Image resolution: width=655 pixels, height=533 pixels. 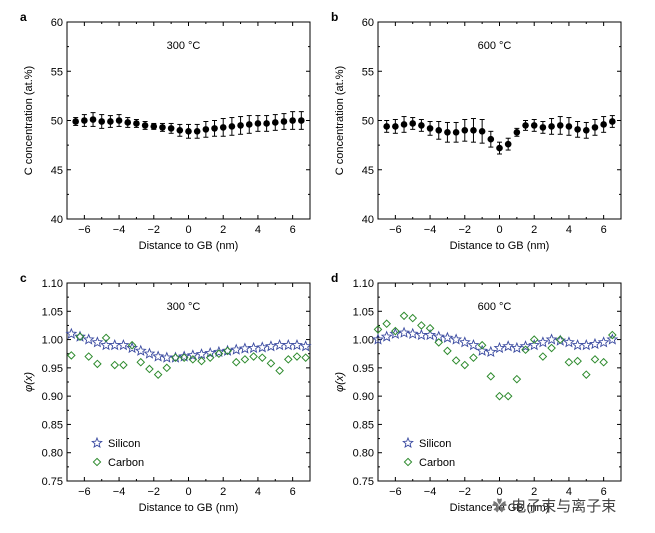 What do you see at coordinates (23, 17) in the screenshot?
I see `panel-label: a` at bounding box center [23, 17].